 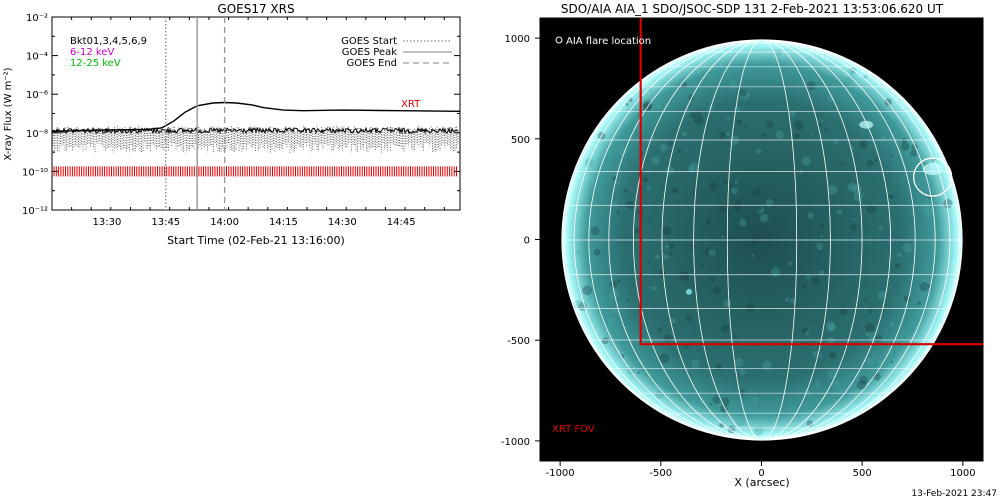 I want to click on active-region-south, so click(x=689, y=291).